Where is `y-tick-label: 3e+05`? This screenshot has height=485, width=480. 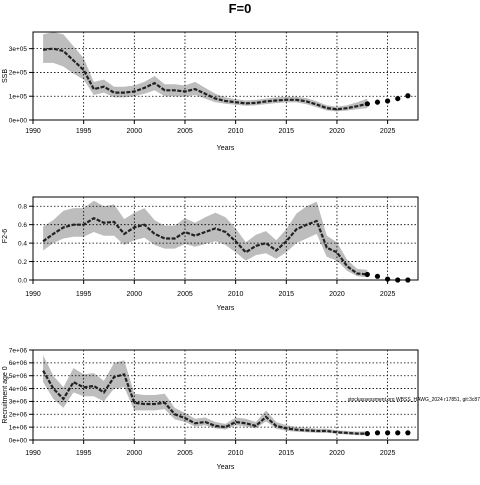 y-tick-label: 3e+05 is located at coordinates (18, 49).